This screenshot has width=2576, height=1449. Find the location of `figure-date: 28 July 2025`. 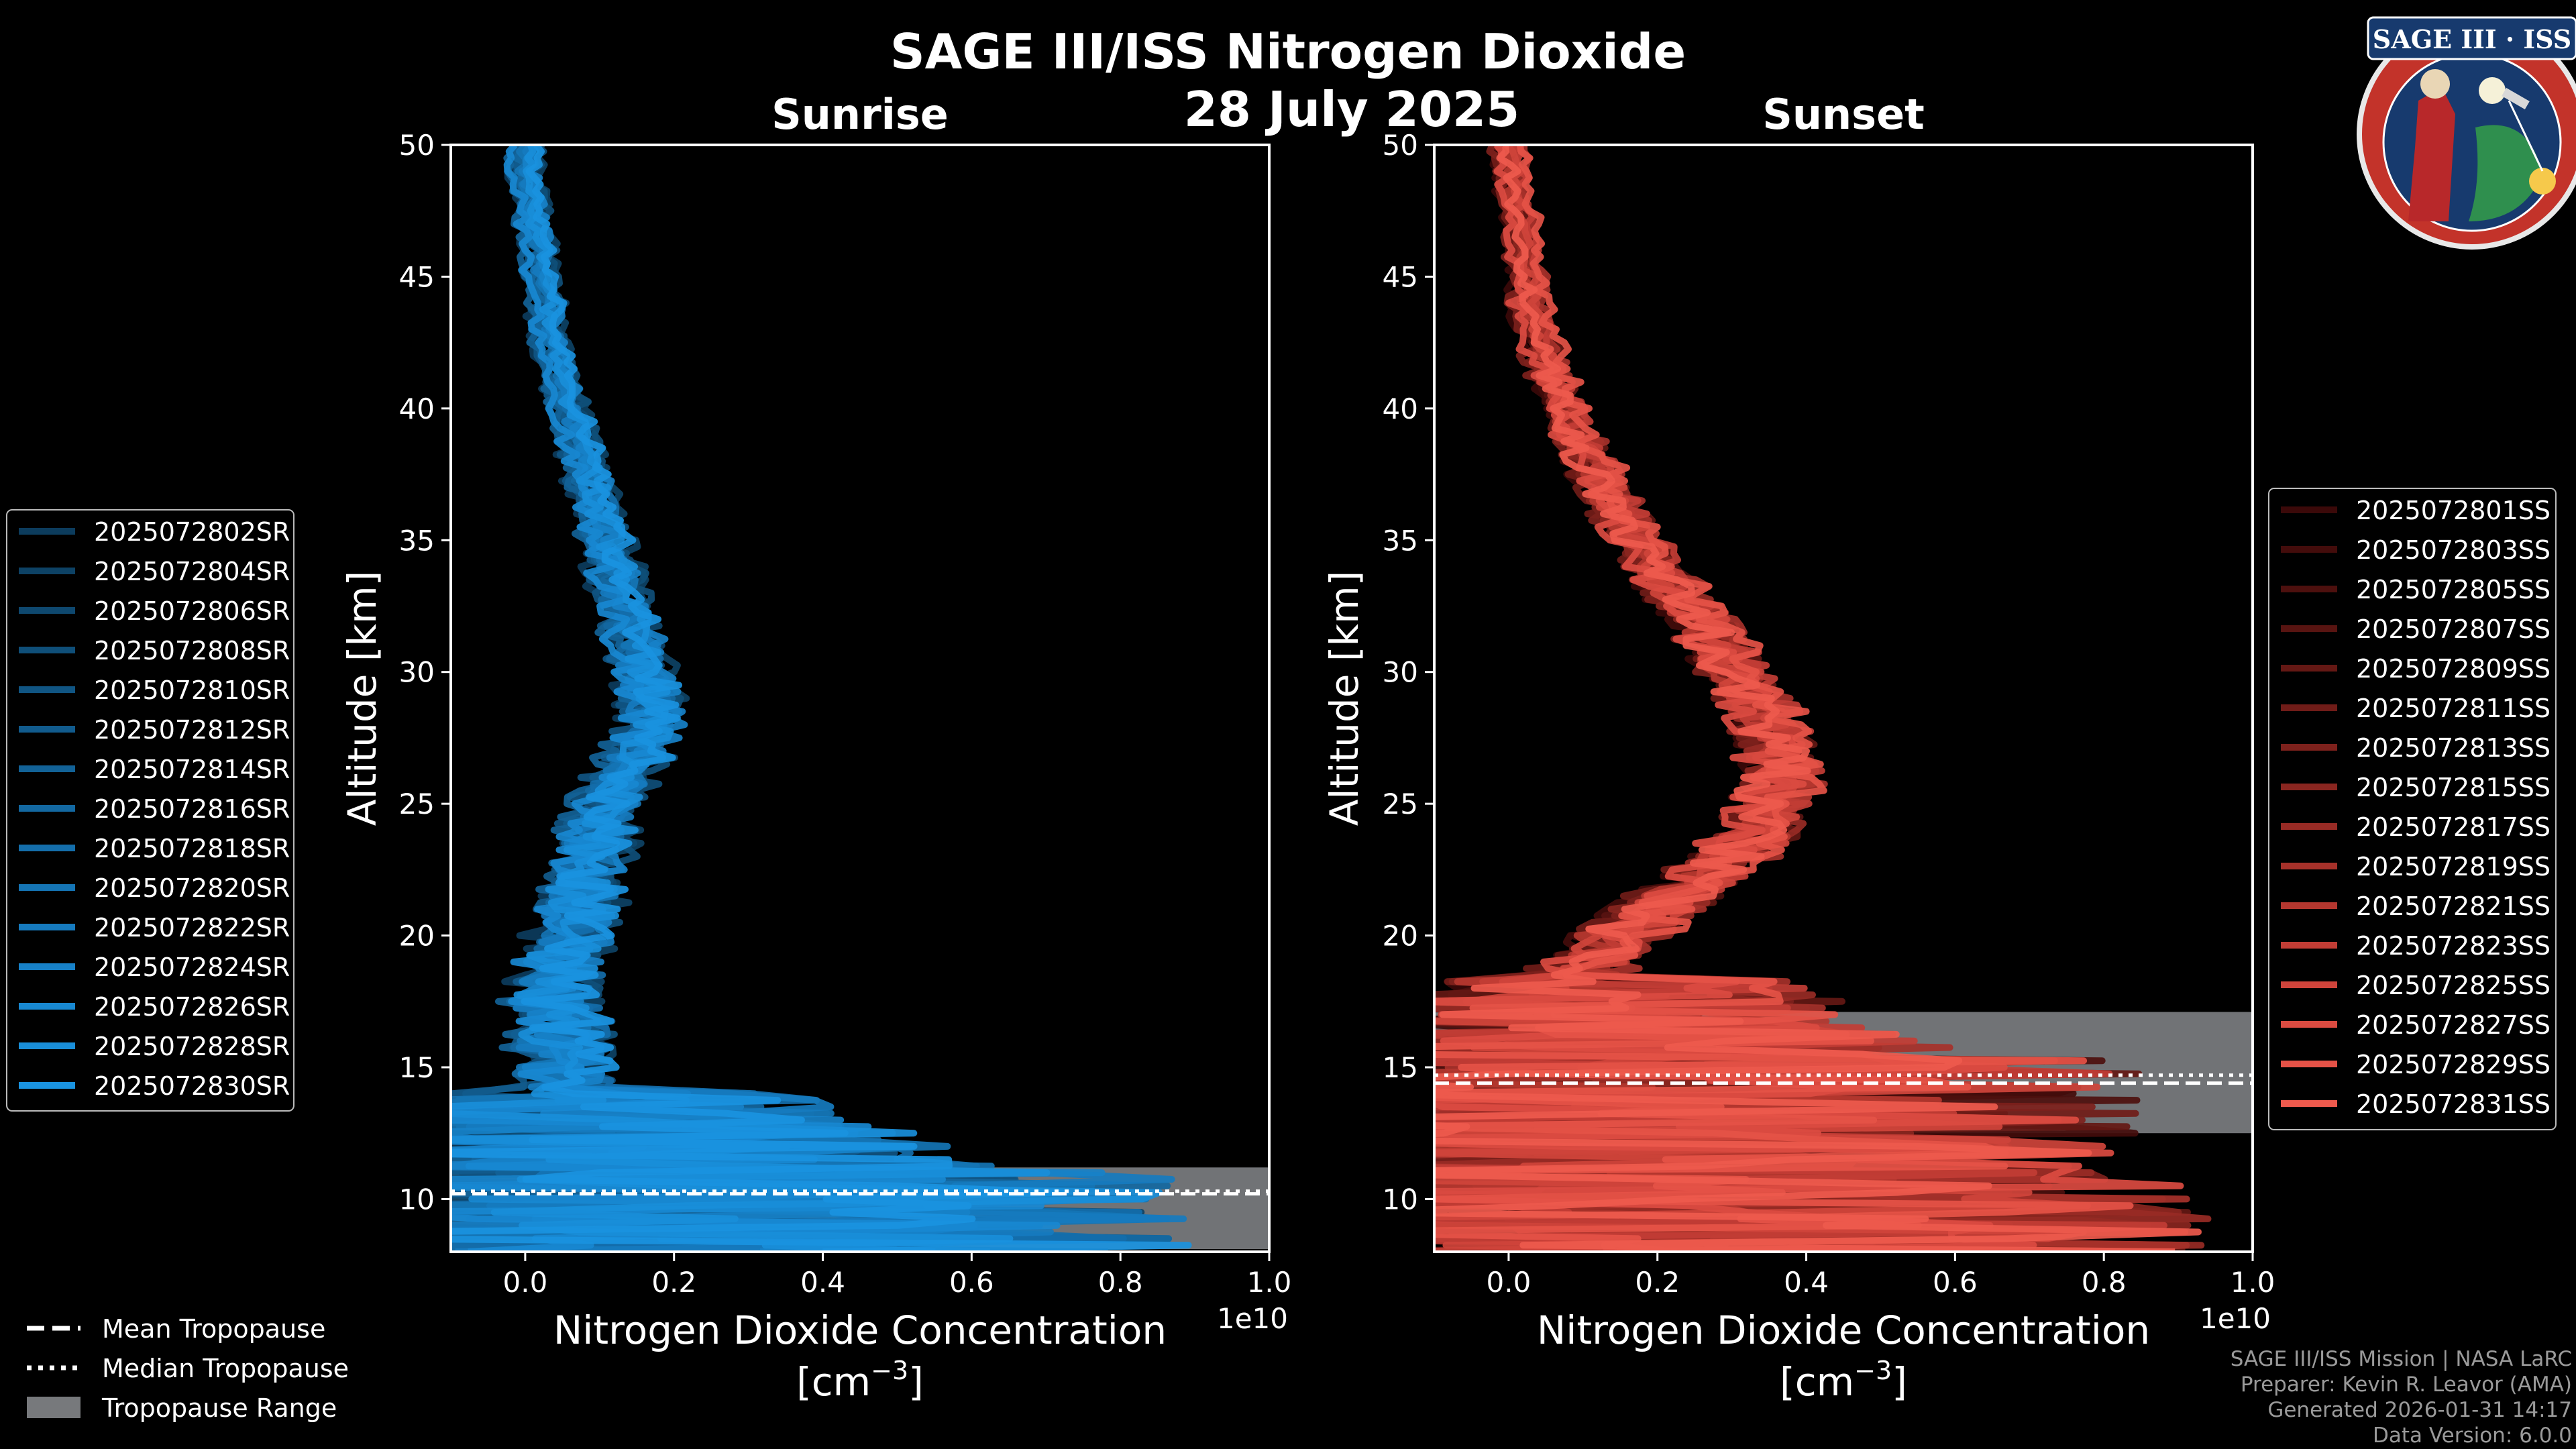

figure-date: 28 July 2025 is located at coordinates (1351, 109).